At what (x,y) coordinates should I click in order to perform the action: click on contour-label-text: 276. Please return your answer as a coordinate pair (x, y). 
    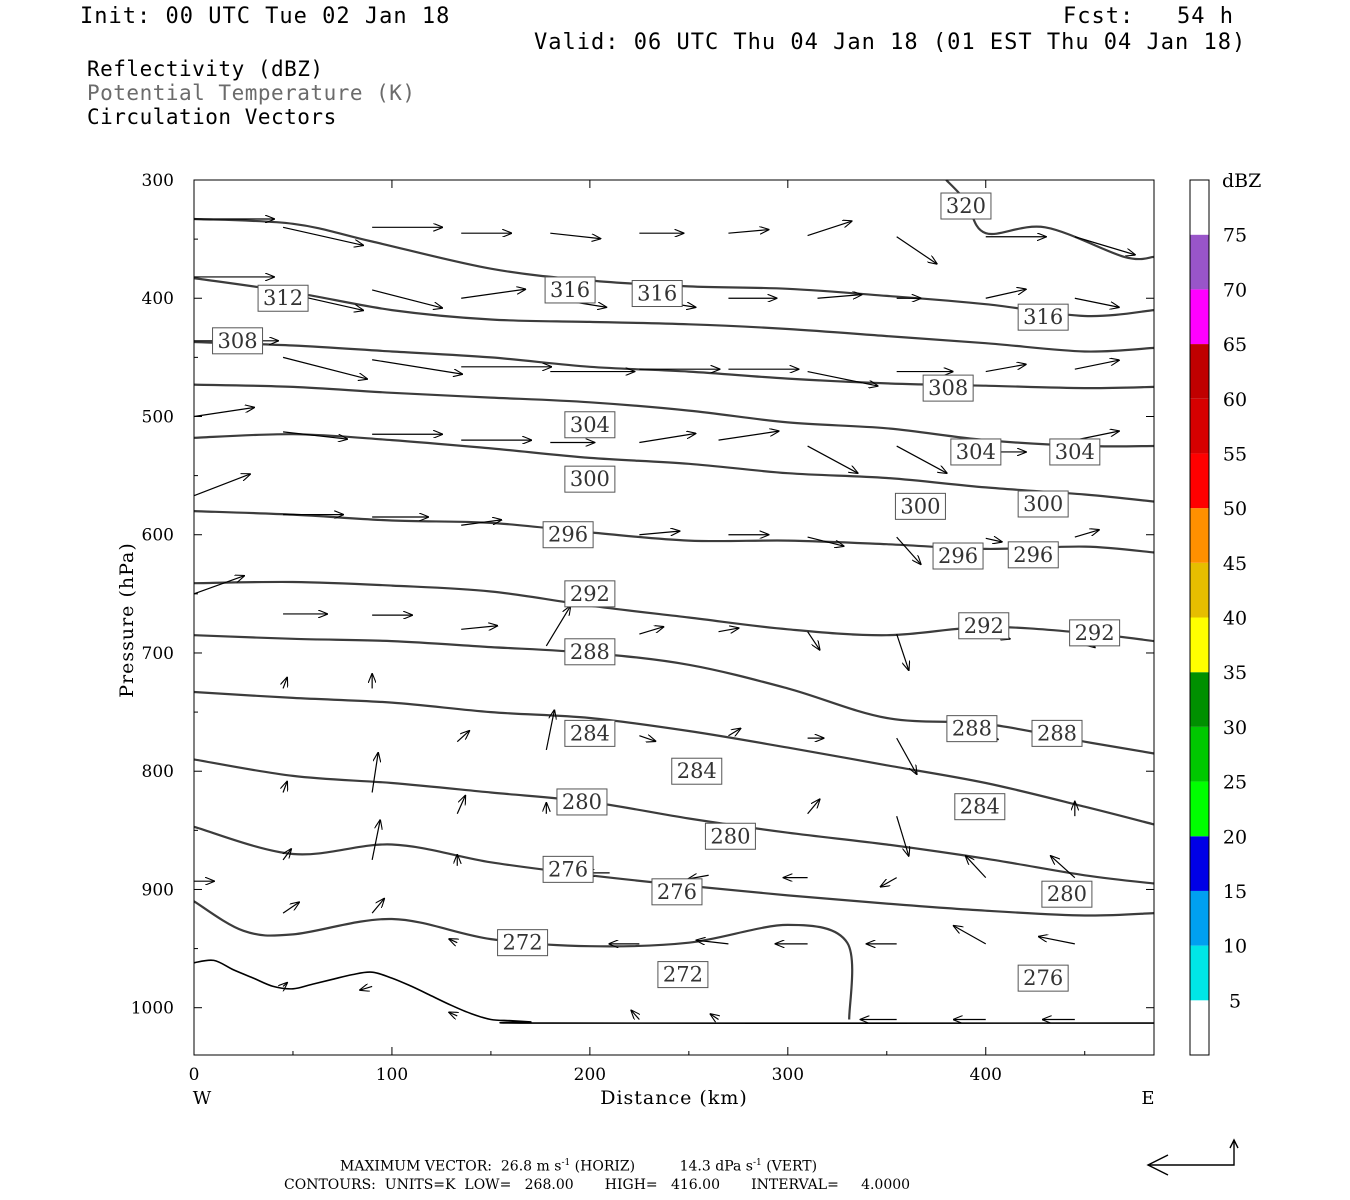
    Looking at the image, I should click on (568, 869).